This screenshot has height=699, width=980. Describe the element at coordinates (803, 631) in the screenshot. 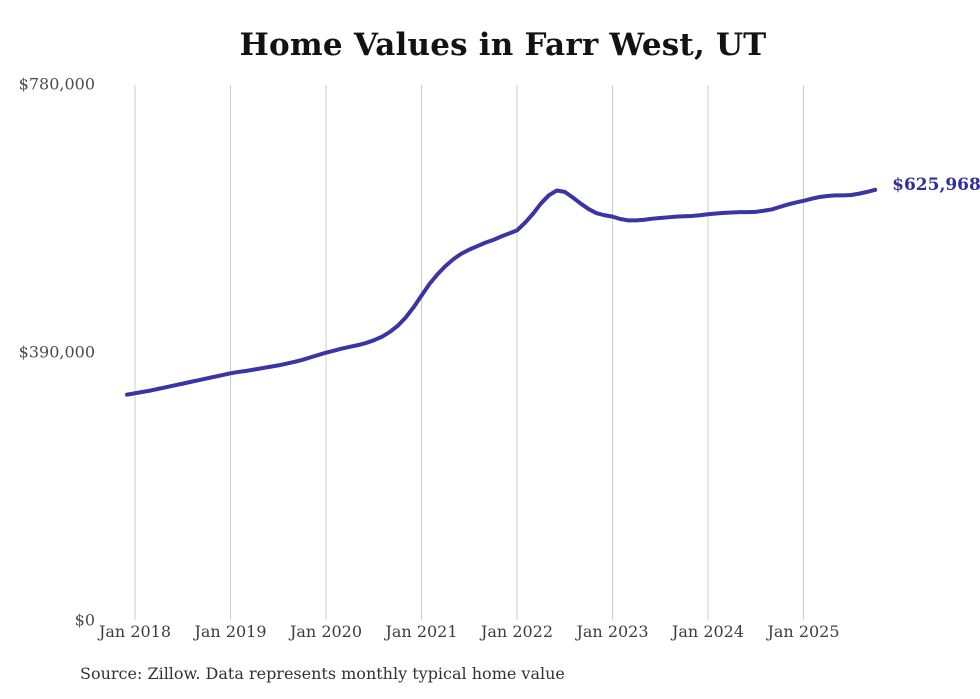

I see `x-tick-label: Jan 2025` at that location.